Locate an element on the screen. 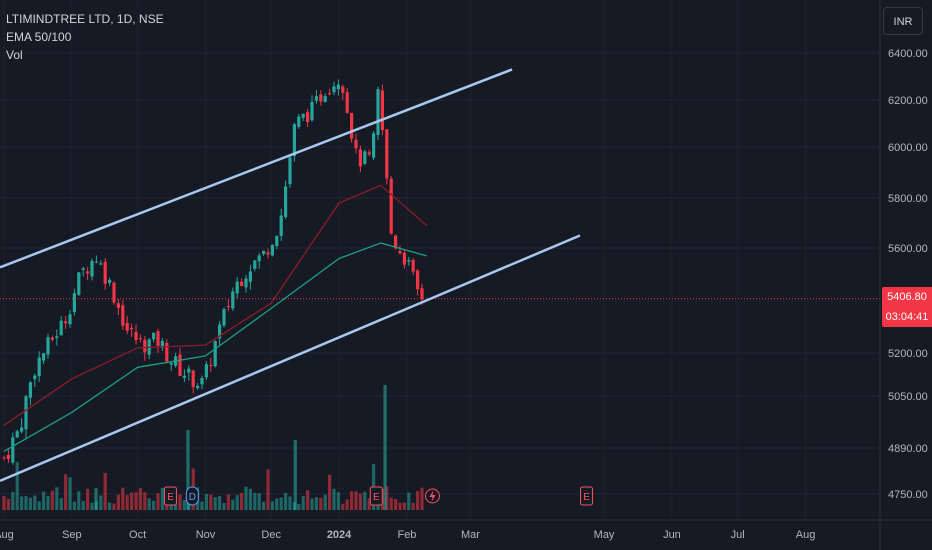 The width and height of the screenshot is (932, 550). price-tick-label: 6000.00 is located at coordinates (908, 148).